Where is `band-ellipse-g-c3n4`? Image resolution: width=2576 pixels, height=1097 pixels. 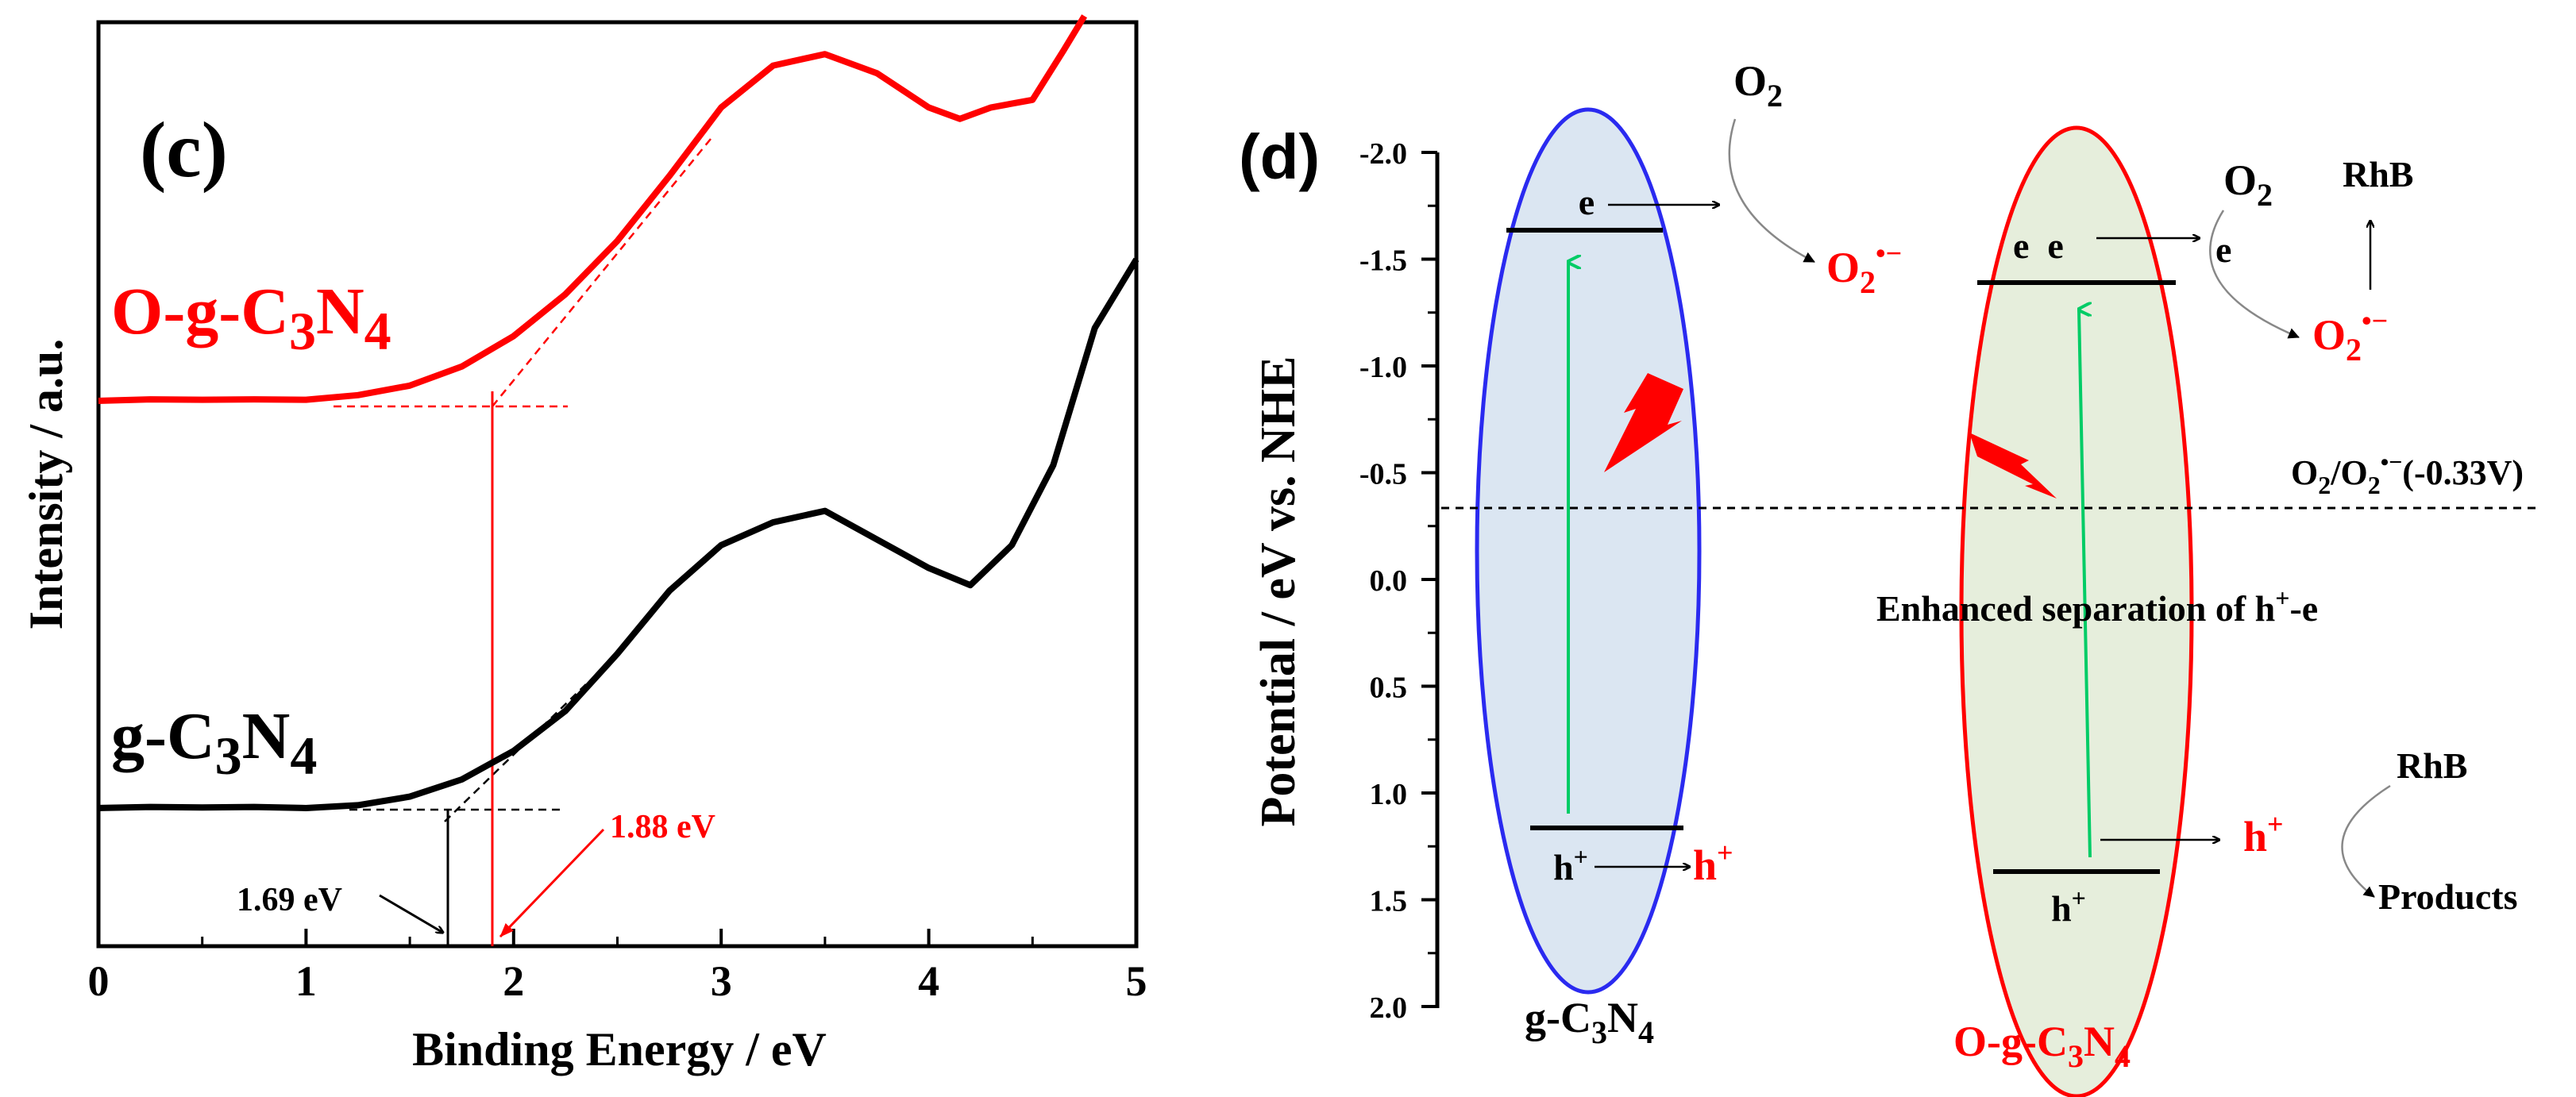 band-ellipse-g-c3n4 is located at coordinates (1588, 551).